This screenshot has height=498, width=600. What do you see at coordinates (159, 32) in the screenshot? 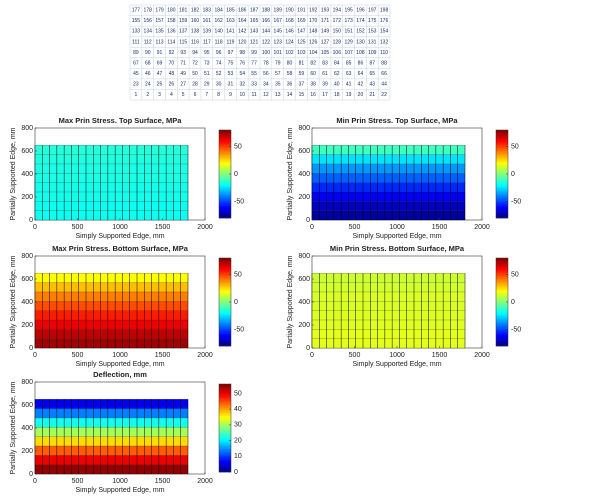
I see `node-number: 135` at bounding box center [159, 32].